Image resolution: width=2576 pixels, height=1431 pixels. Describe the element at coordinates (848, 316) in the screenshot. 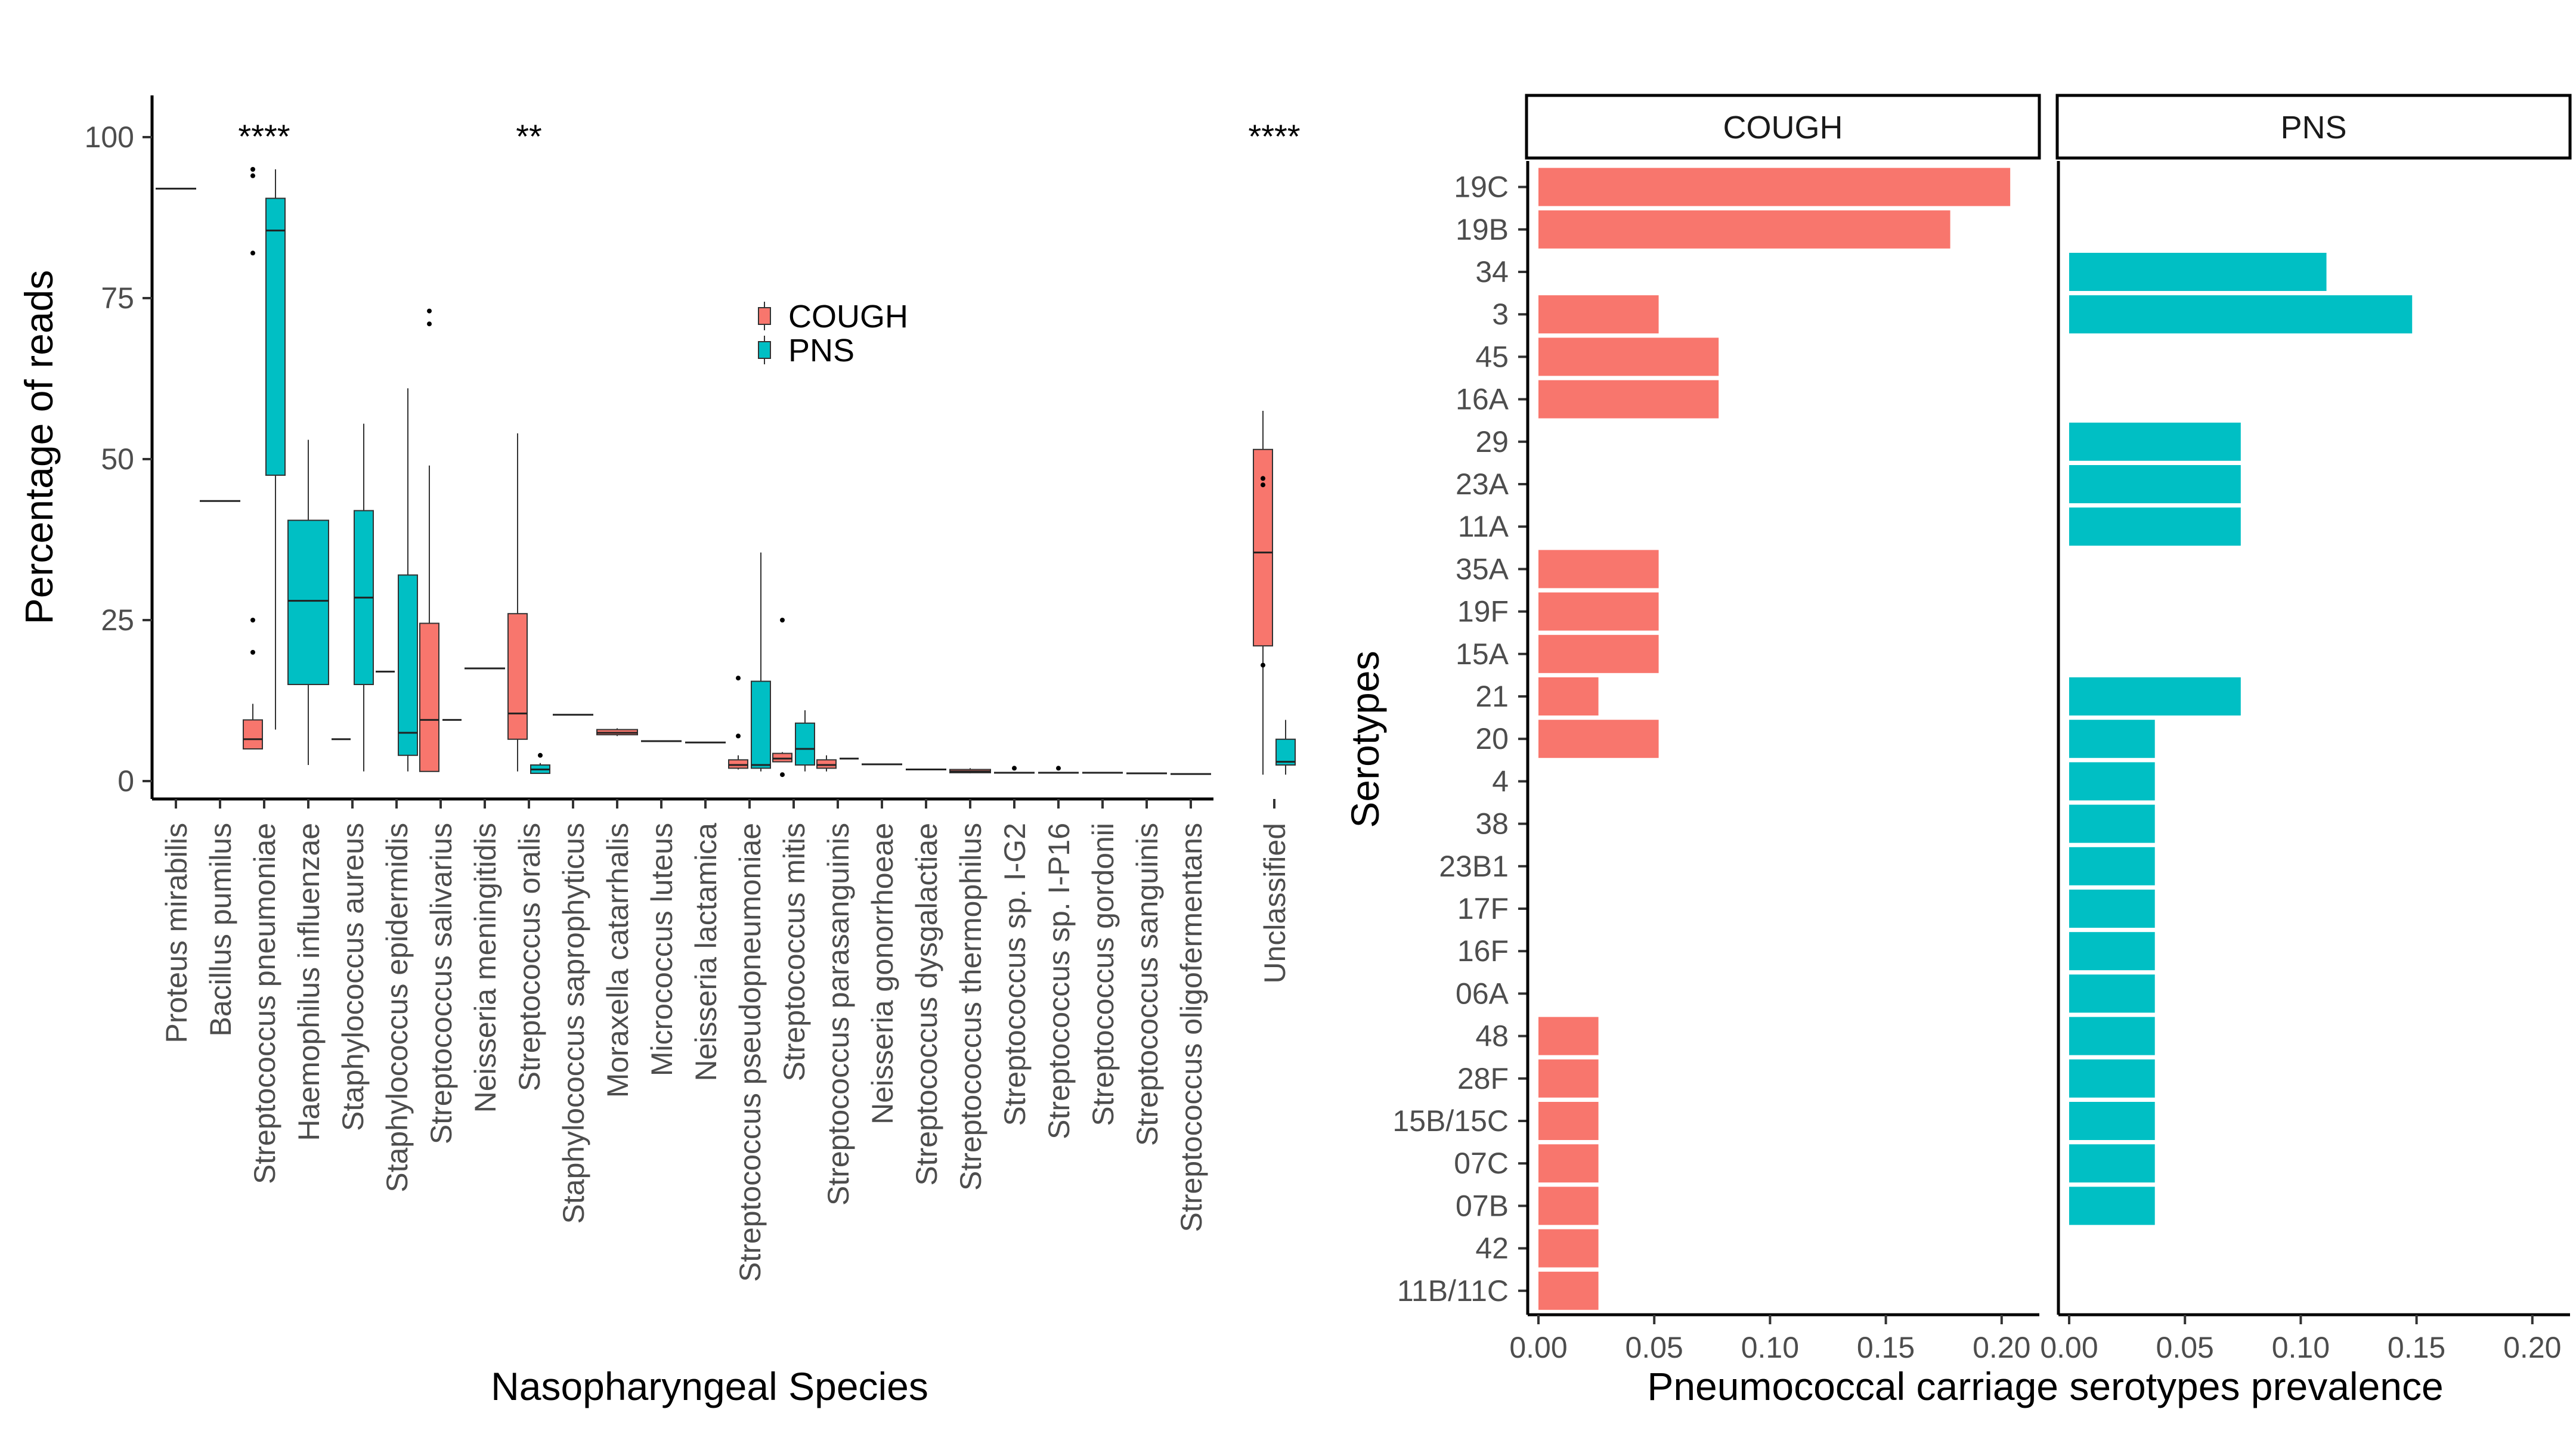

I see `legend-label: COUGH` at that location.